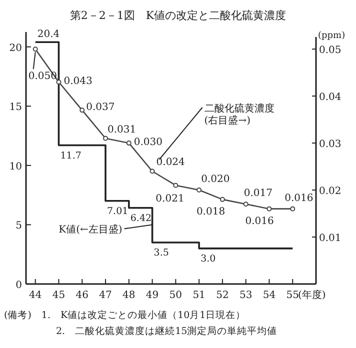 The width and height of the screenshot is (356, 348). I want to click on data-label: 6.42, so click(141, 218).